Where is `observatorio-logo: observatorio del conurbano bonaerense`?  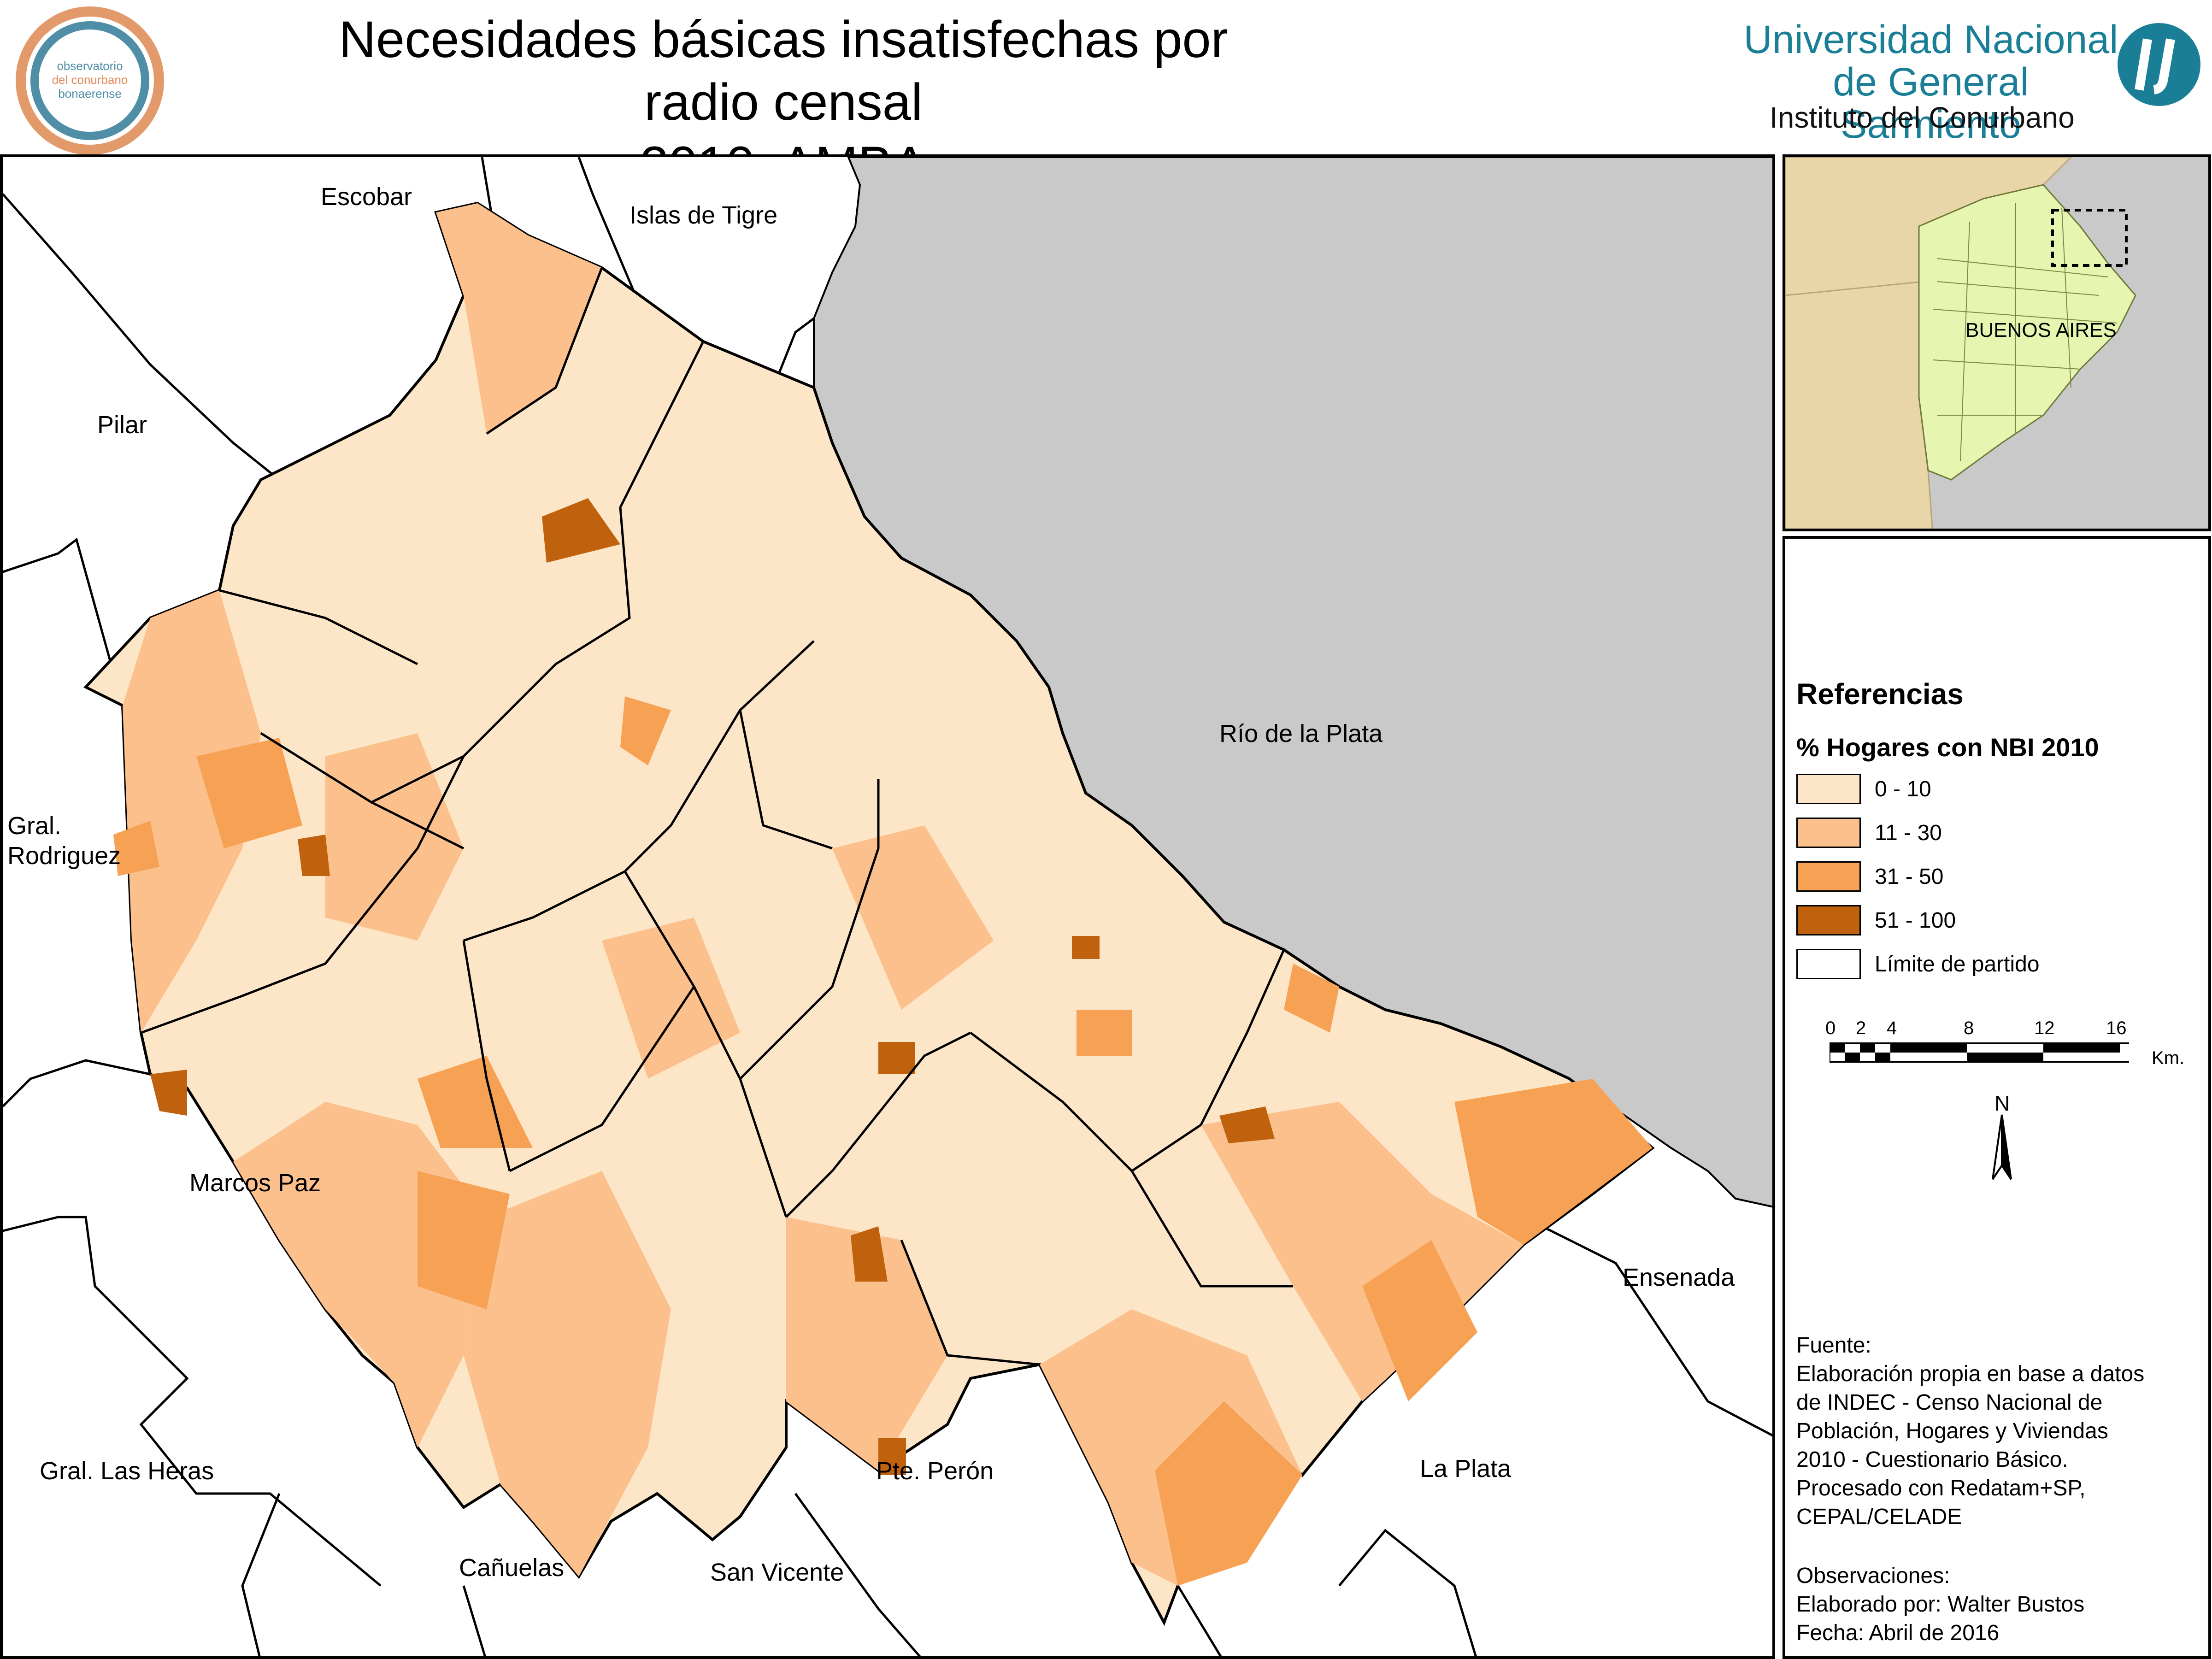 observatorio-logo: observatorio del conurbano bonaerense is located at coordinates (90, 81).